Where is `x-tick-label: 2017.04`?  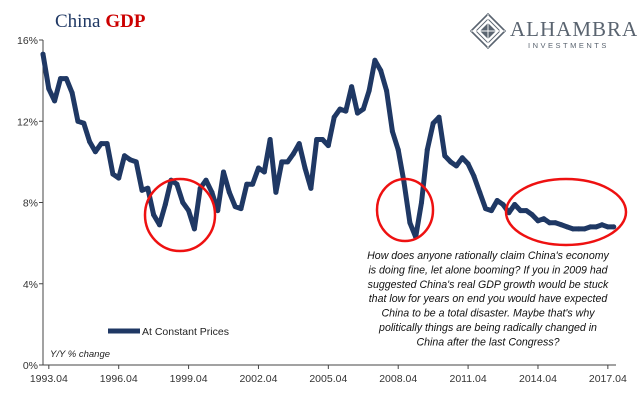
x-tick-label: 2017.04 is located at coordinates (608, 379).